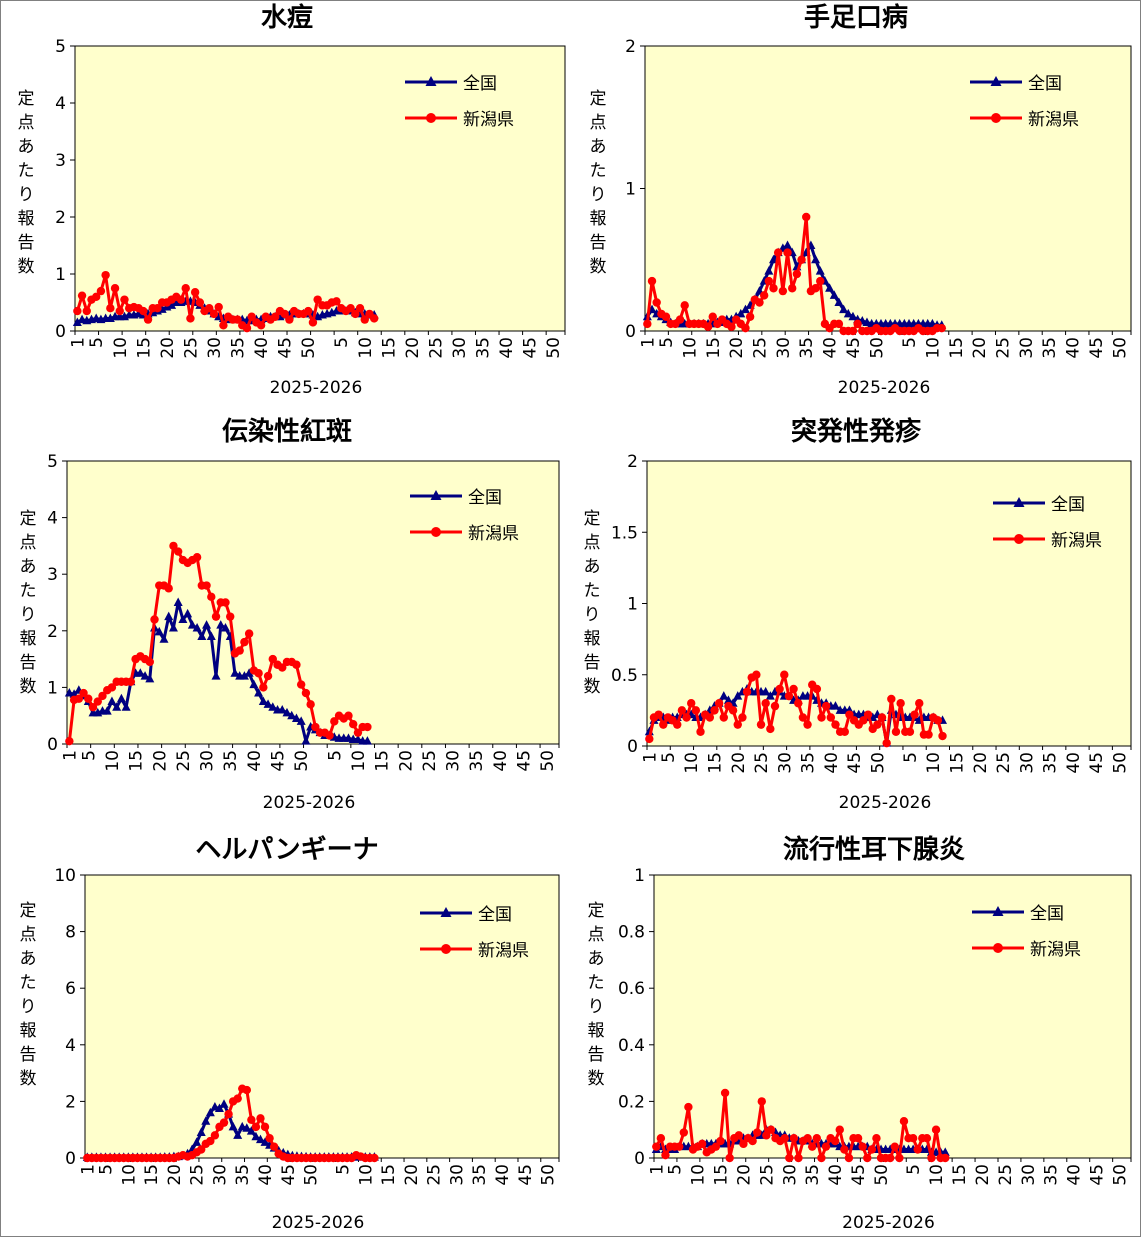  Describe the element at coordinates (493, 534) in the screenshot. I see `legend-label-niigata: 新潟県` at that location.